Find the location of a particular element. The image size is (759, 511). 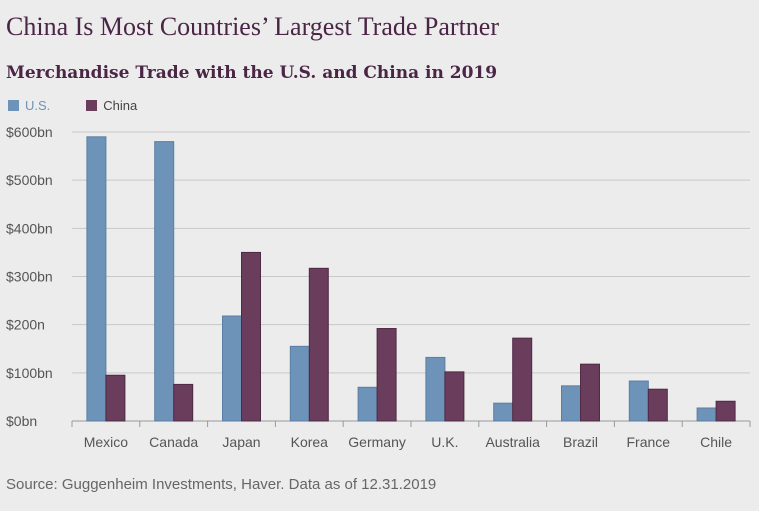

y-tick-label: $500bn is located at coordinates (29, 180).